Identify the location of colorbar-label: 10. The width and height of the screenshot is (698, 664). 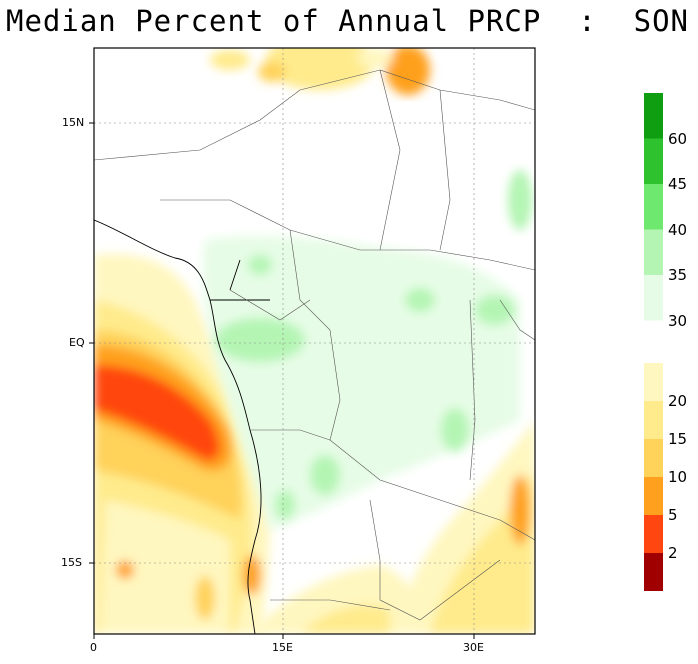
(678, 477).